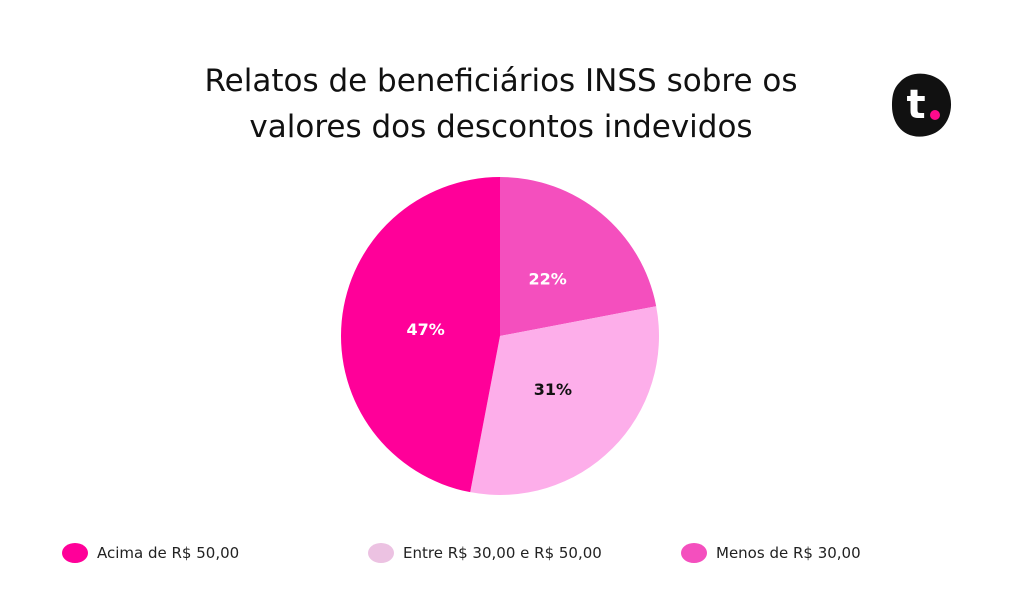  What do you see at coordinates (425, 329) in the screenshot?
I see `pie-slice-label-2: 47%` at bounding box center [425, 329].